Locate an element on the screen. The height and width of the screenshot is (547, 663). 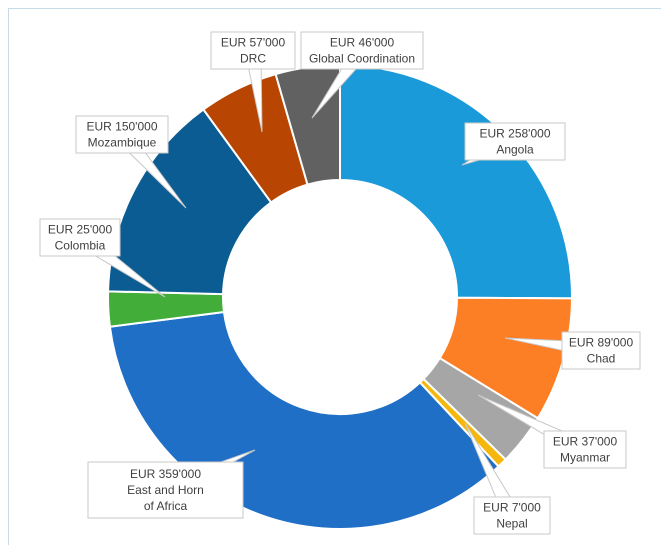
callout-value: EUR 25'000 is located at coordinates (80, 230).